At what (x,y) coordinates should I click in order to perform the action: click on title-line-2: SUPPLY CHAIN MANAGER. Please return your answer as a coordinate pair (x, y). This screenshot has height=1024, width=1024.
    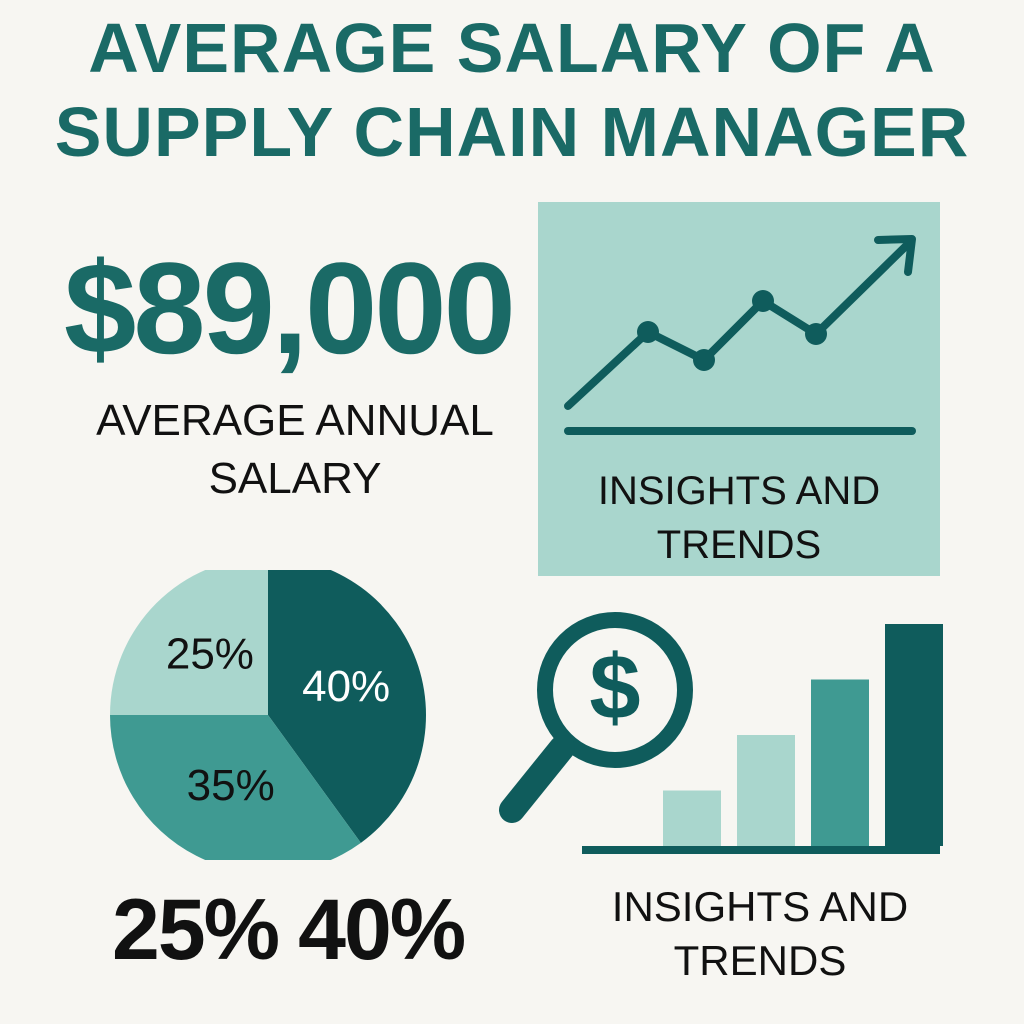
    Looking at the image, I should click on (512, 132).